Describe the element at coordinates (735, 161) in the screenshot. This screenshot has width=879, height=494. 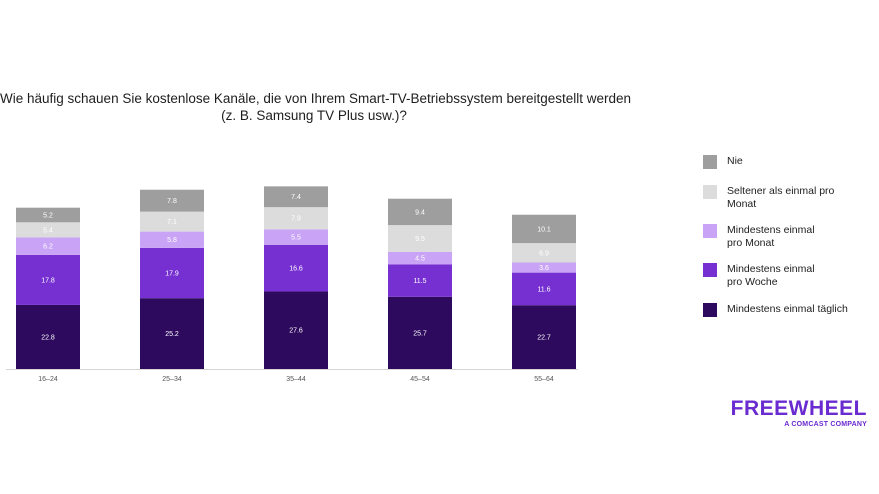
I see `legend-label-line: Nie` at that location.